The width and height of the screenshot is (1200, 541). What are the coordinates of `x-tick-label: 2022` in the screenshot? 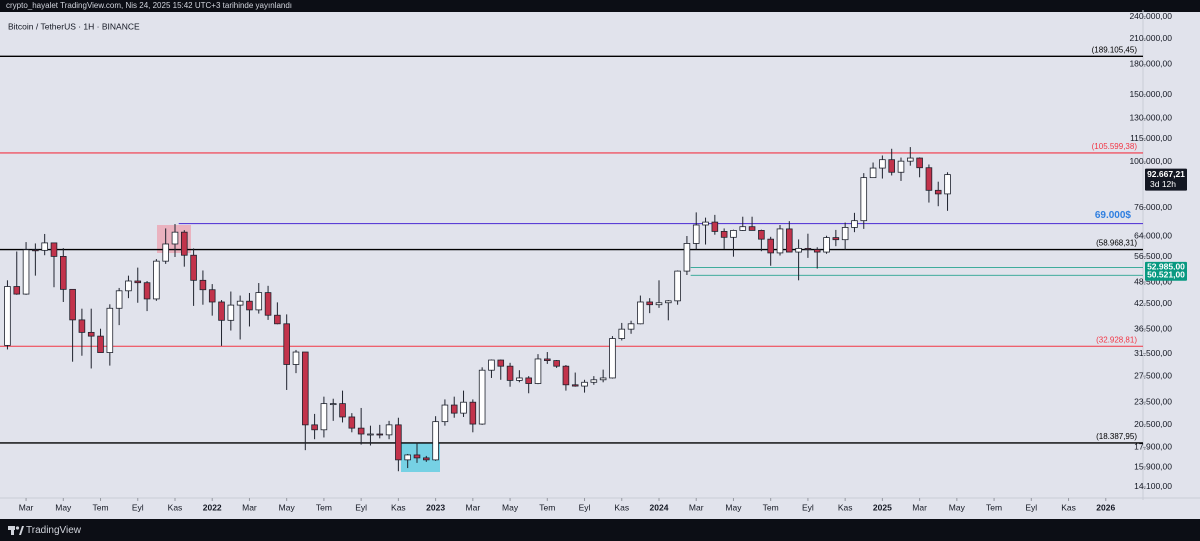 It's located at (212, 507).